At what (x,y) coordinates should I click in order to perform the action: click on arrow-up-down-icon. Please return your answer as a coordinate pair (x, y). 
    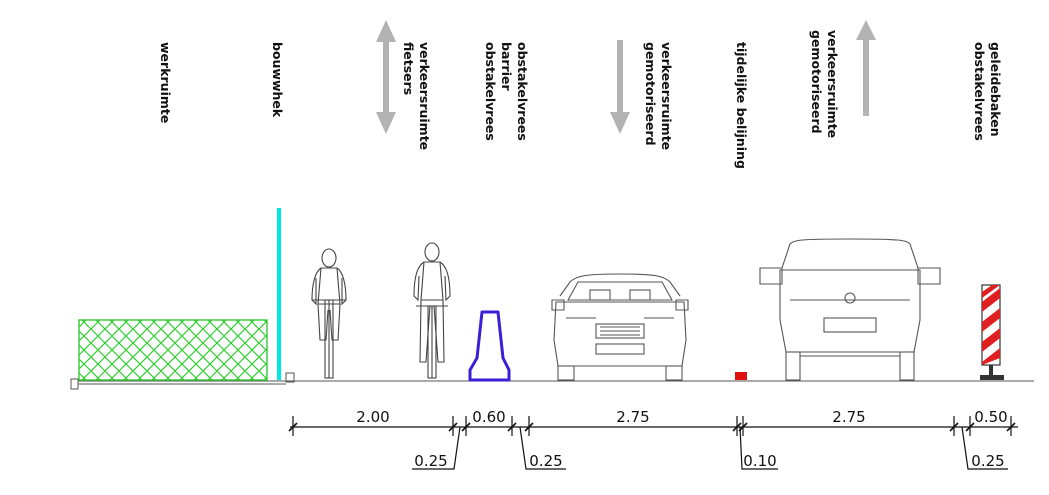
    Looking at the image, I should click on (386, 77).